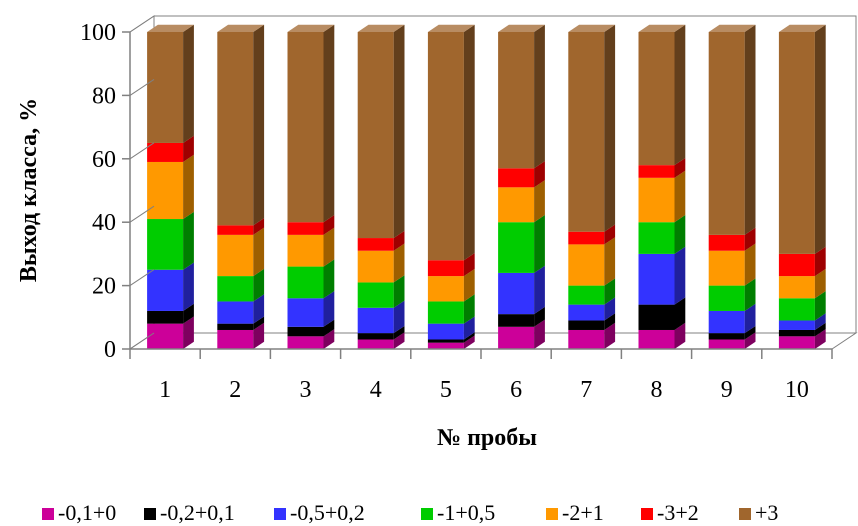 The width and height of the screenshot is (858, 526). Describe the element at coordinates (766, 512) in the screenshot. I see `legend-label: +3` at that location.